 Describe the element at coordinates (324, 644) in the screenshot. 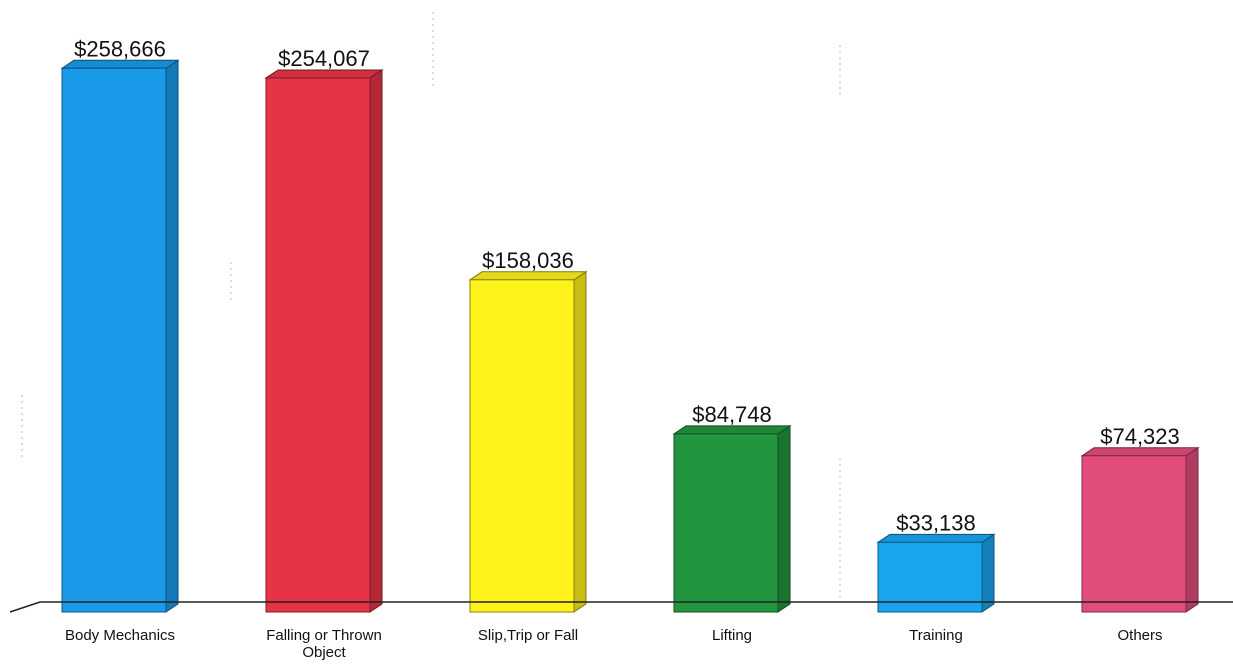

I see `category-tick-label: Falling or Thrown Object` at that location.